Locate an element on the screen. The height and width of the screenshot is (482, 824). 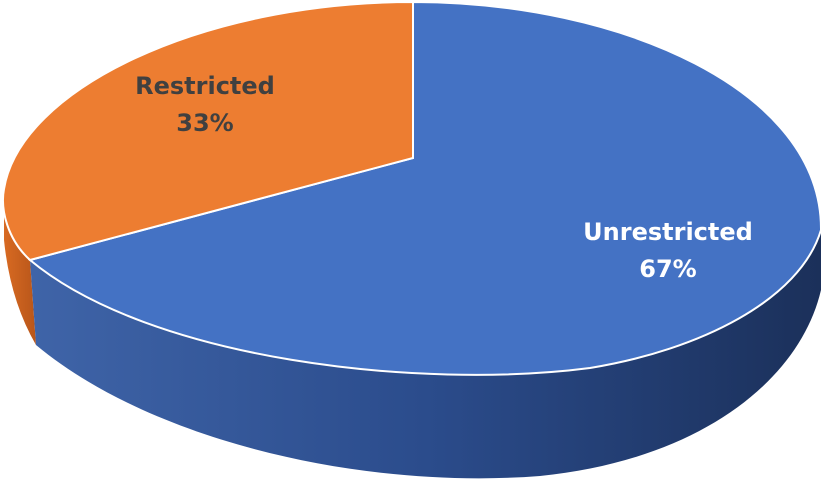
slice-label-unrestricted: Unrestricted is located at coordinates (668, 232).